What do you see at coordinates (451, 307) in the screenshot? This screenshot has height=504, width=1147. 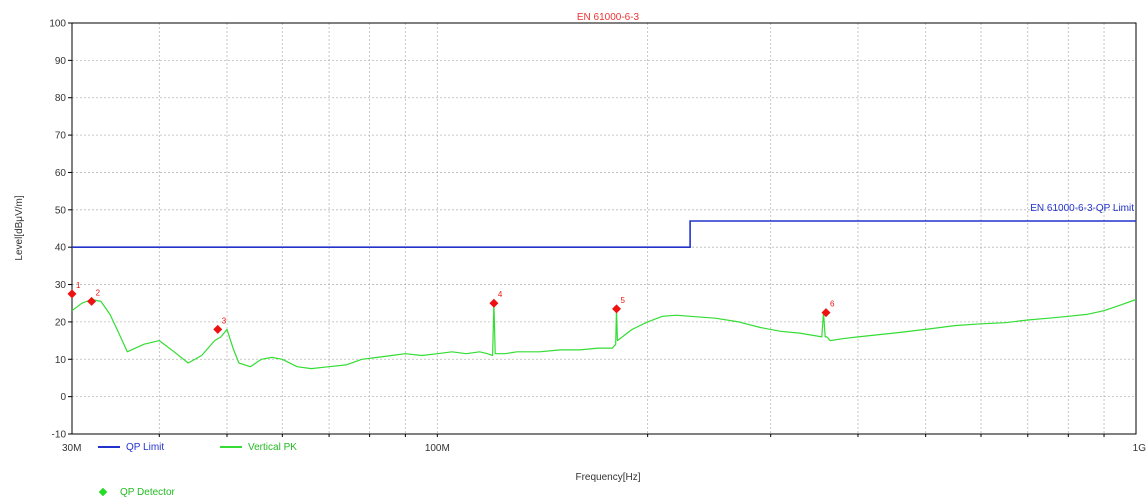 I see `marker-layer: 1 2 3 4 5 6` at bounding box center [451, 307].